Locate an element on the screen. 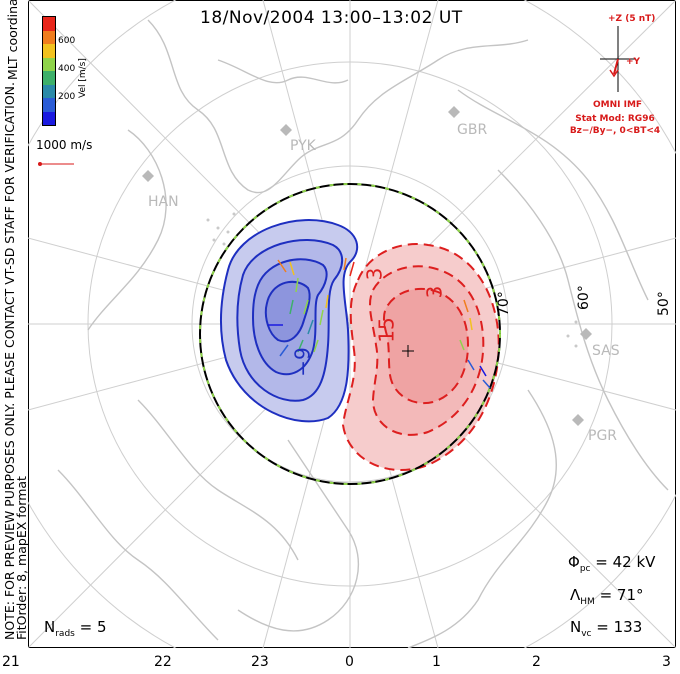  stat-model-line2: Bz−/By−, 0<BT<4 is located at coordinates (615, 131).